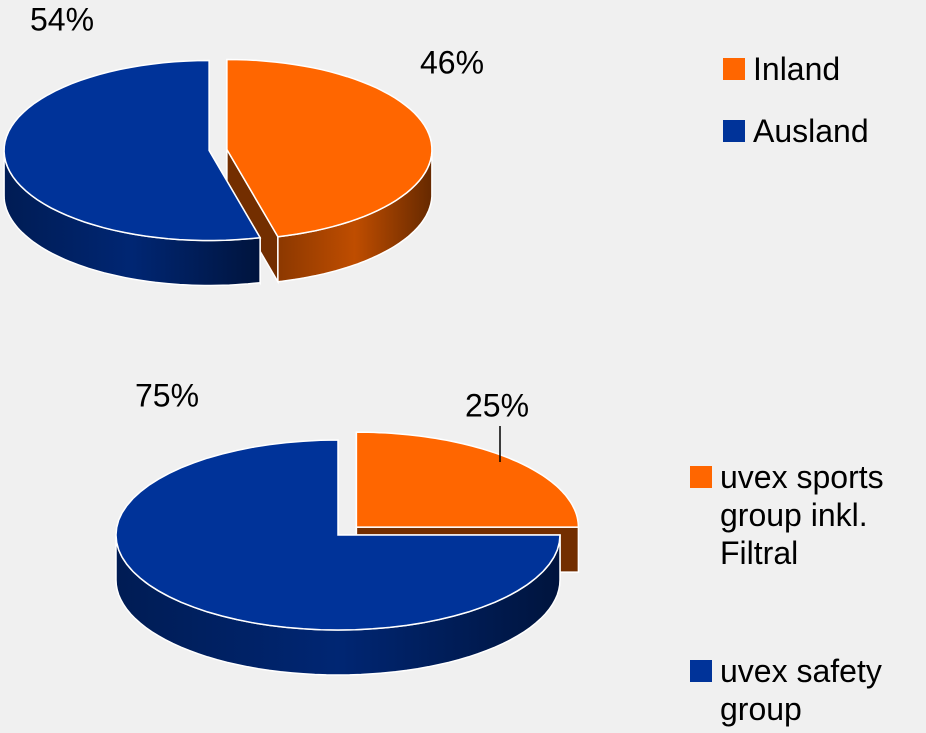 The width and height of the screenshot is (926, 733). Describe the element at coordinates (801, 690) in the screenshot. I see `legend-label: uvex safety group` at that location.